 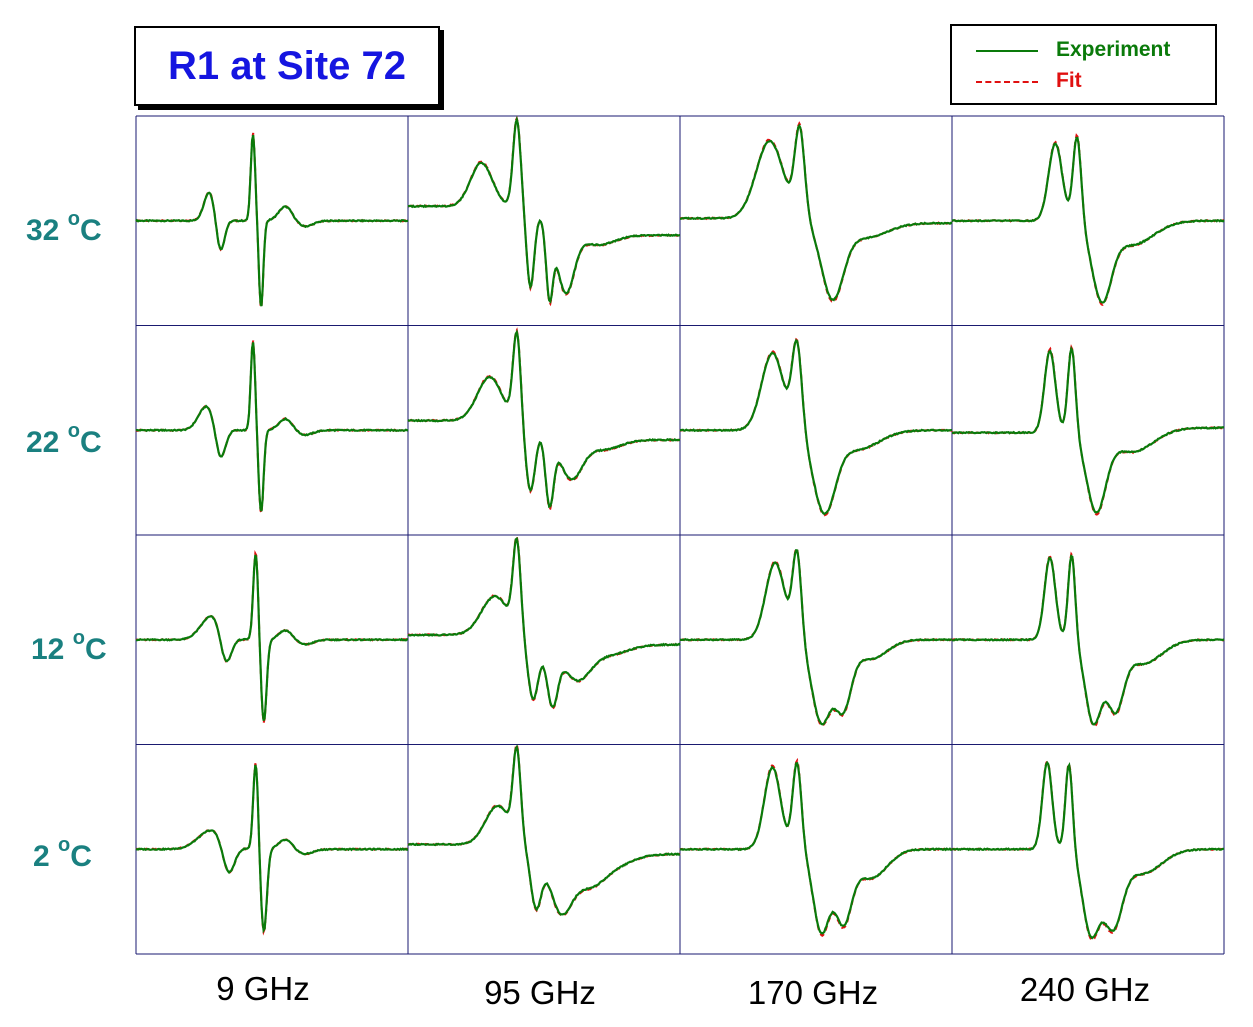 I want to click on column-label: 170 GHz, so click(x=813, y=992).